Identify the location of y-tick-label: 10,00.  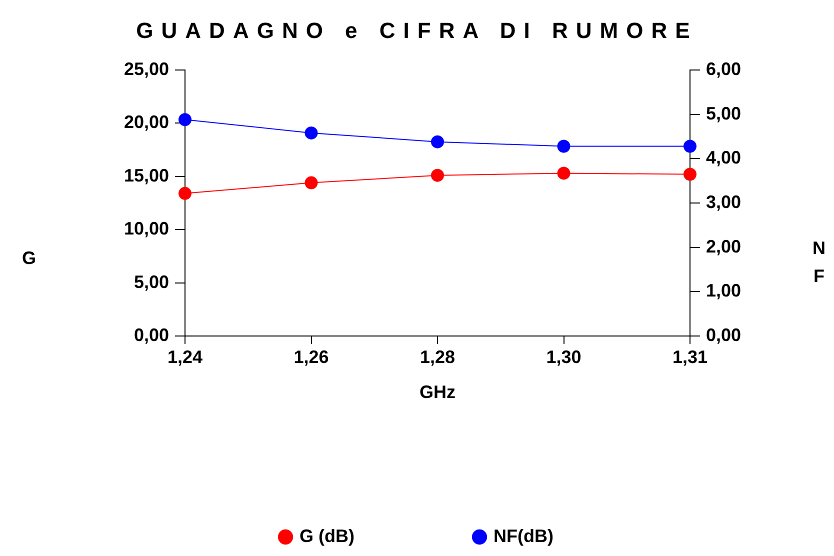
(146, 228).